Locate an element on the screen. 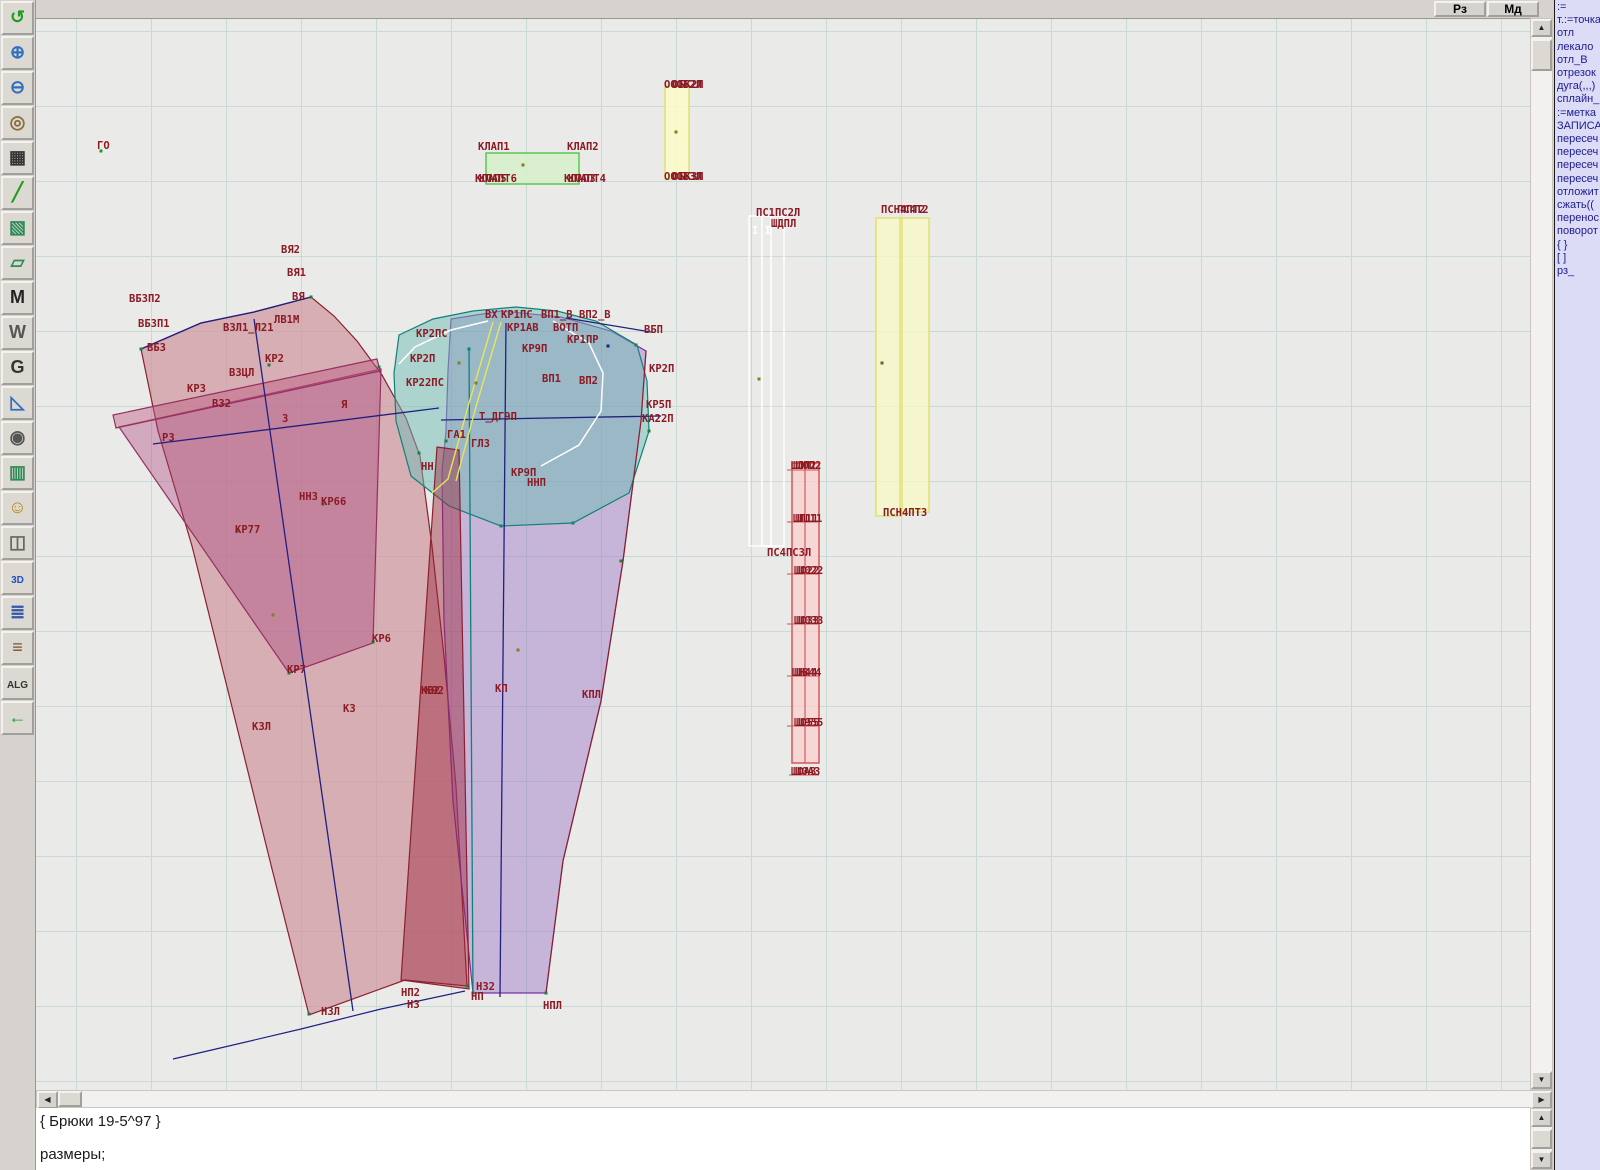 This screenshot has width=1600, height=1170. view-3d-glyph: 3D is located at coordinates (17, 580).